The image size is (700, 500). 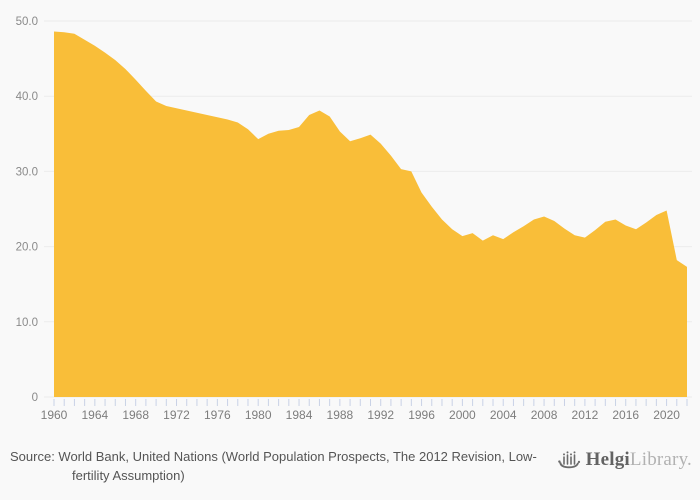 What do you see at coordinates (380, 415) in the screenshot?
I see `x-axis-label: 1992` at bounding box center [380, 415].